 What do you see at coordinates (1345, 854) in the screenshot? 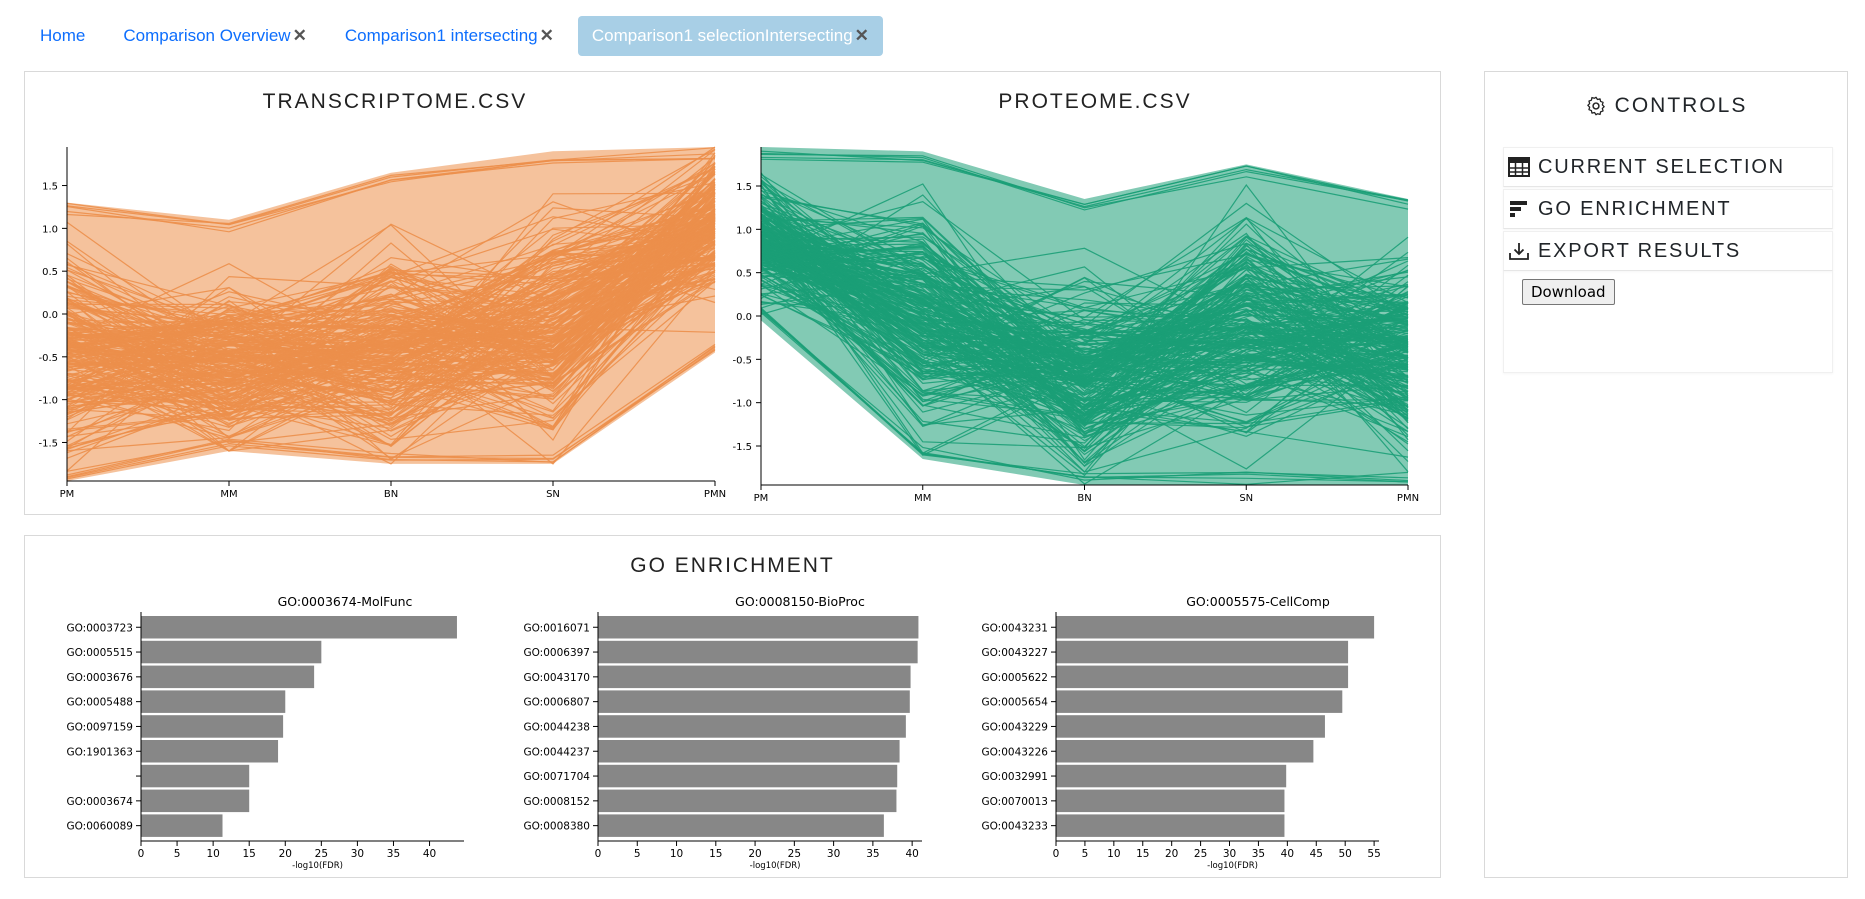
I see `x-tick-label: 50` at bounding box center [1345, 854].